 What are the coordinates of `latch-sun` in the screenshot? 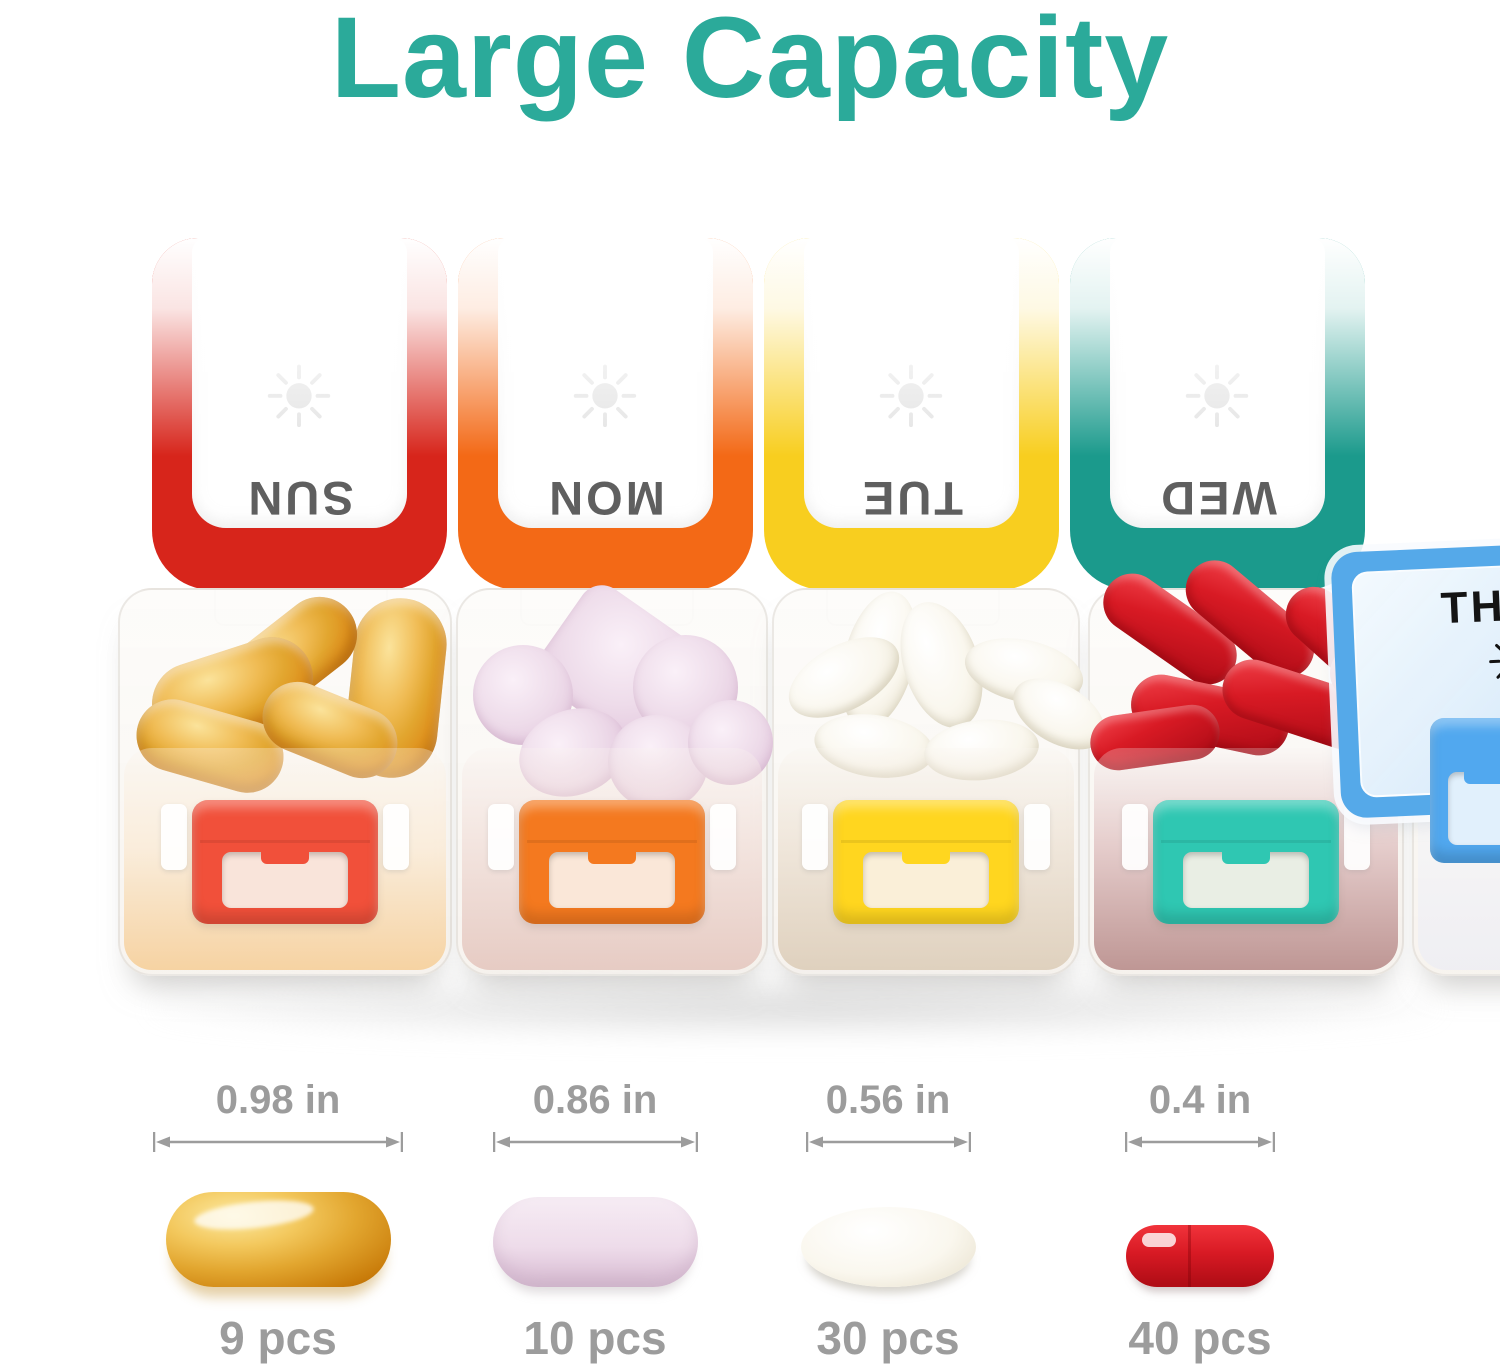 It's located at (285, 862).